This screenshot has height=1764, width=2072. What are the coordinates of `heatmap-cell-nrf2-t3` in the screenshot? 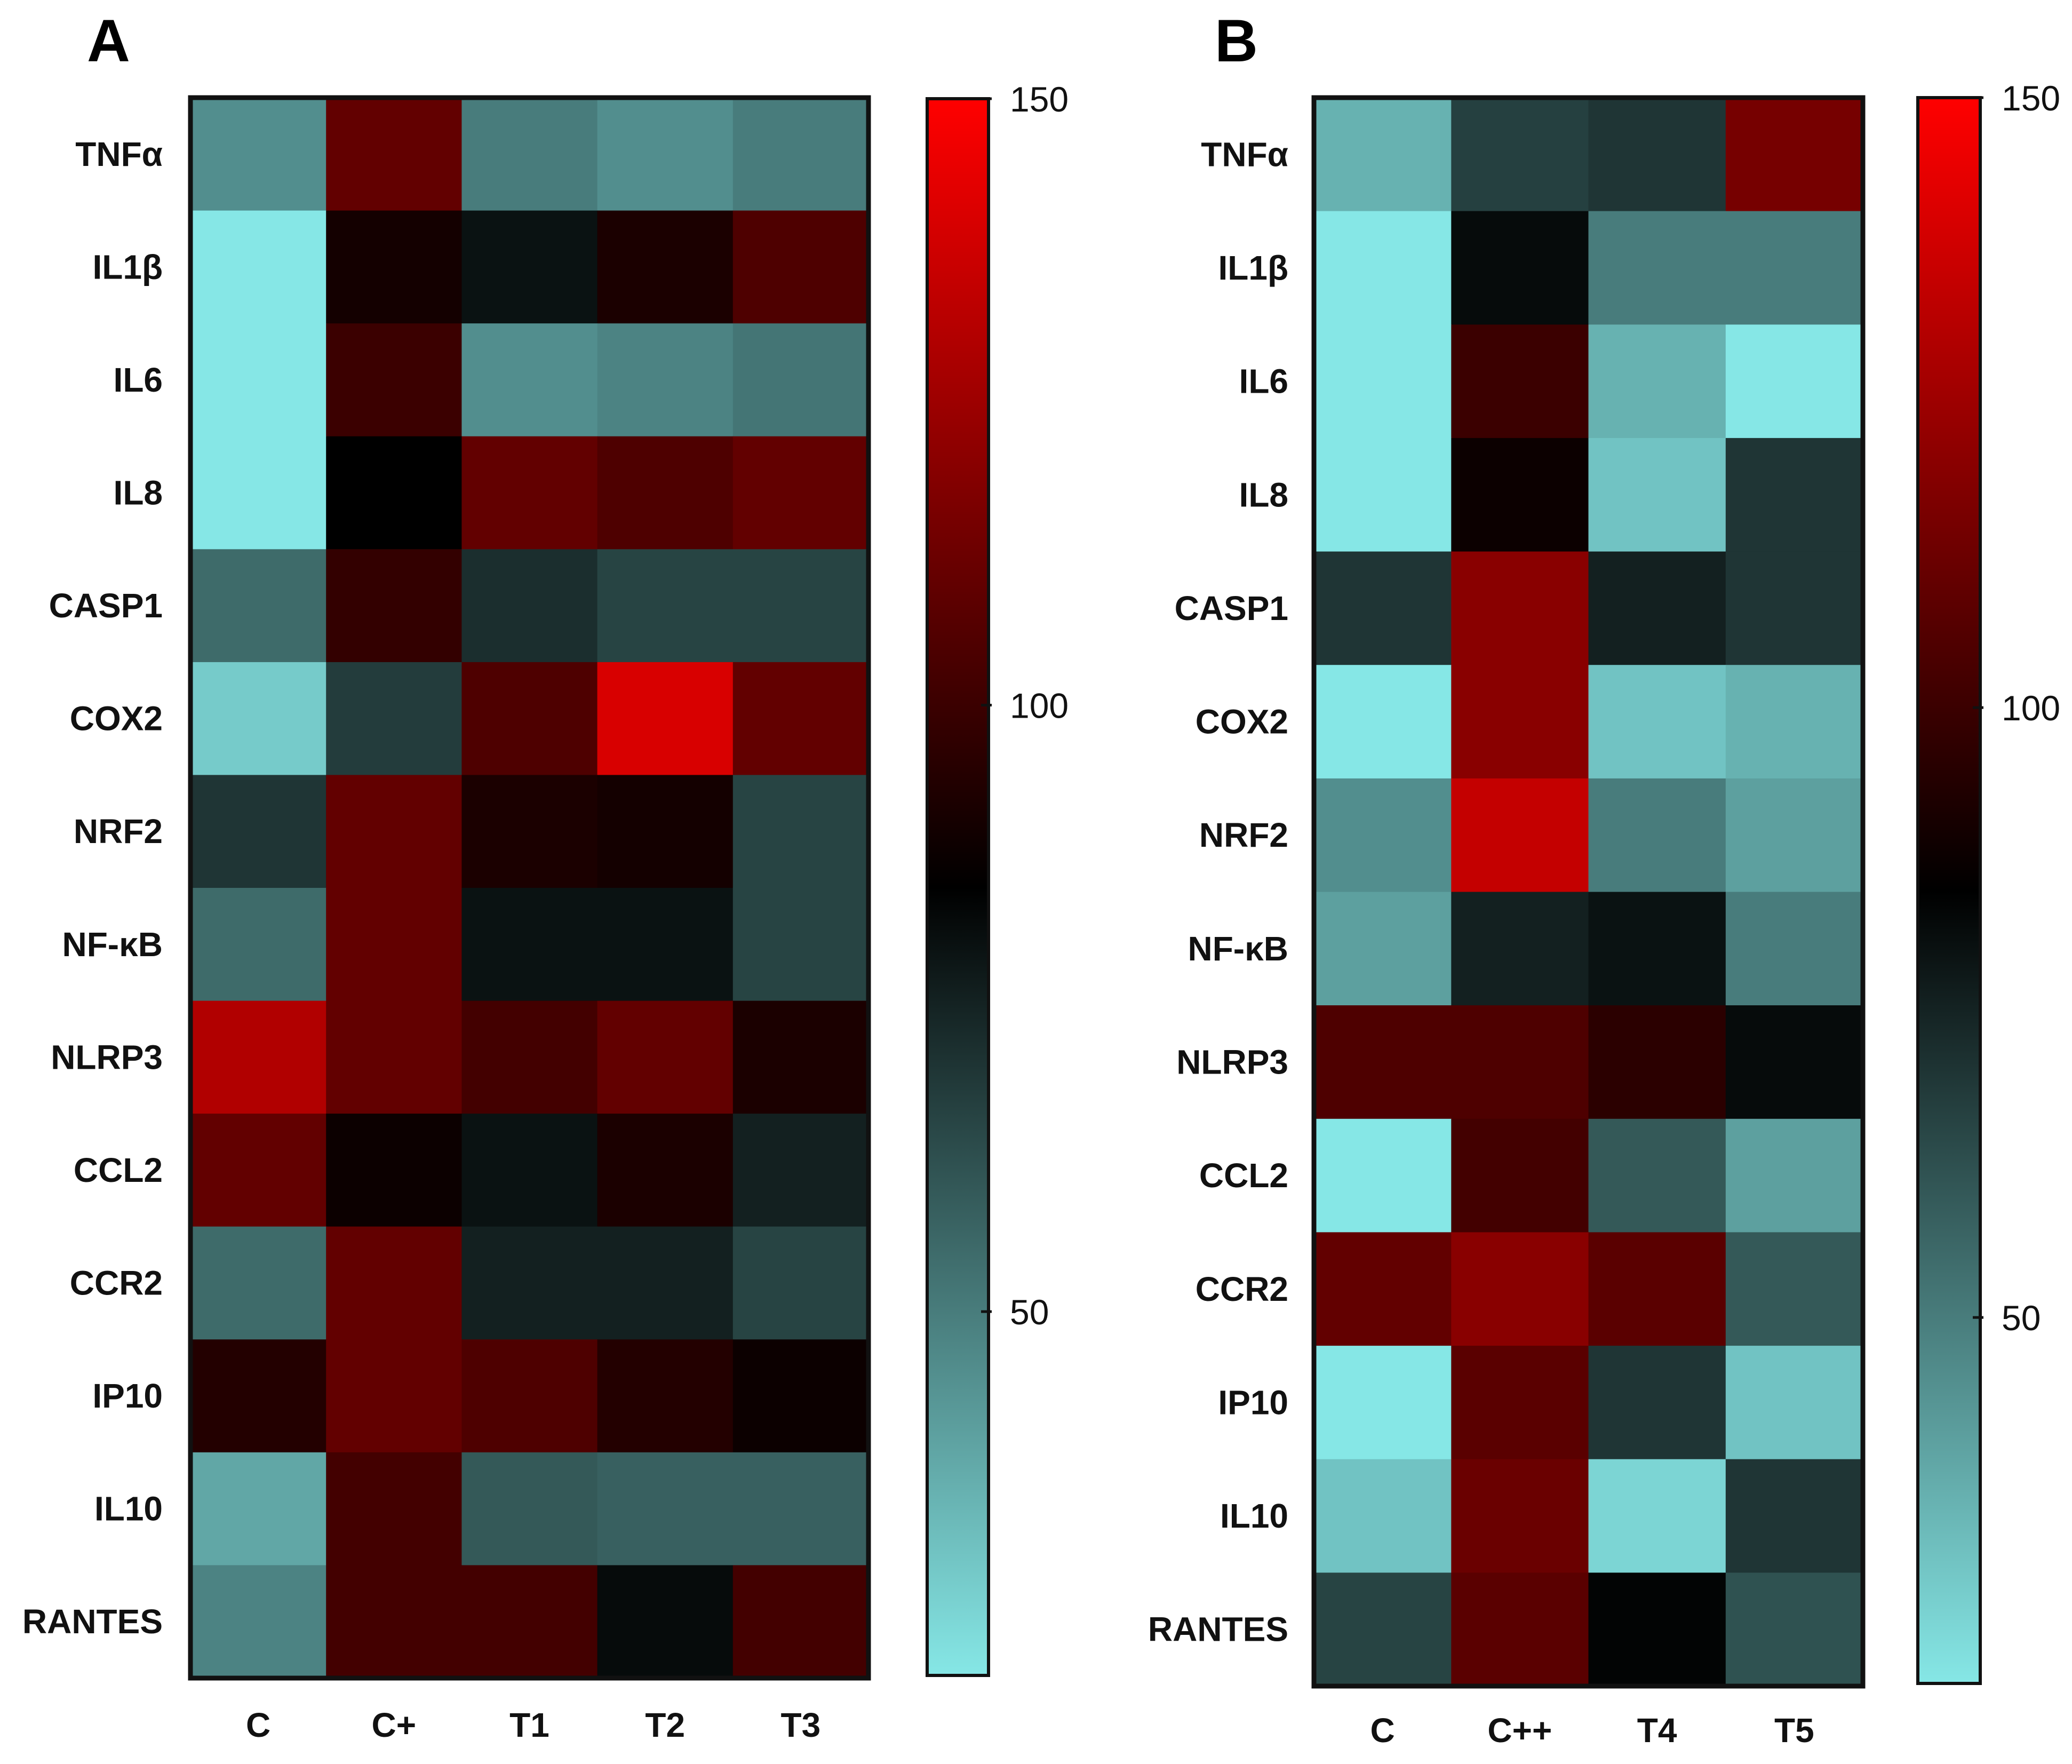 It's located at (800, 832).